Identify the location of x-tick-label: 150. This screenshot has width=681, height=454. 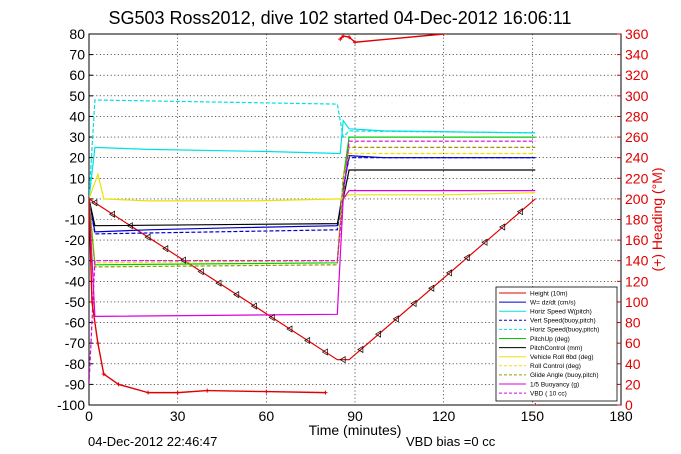
(533, 416).